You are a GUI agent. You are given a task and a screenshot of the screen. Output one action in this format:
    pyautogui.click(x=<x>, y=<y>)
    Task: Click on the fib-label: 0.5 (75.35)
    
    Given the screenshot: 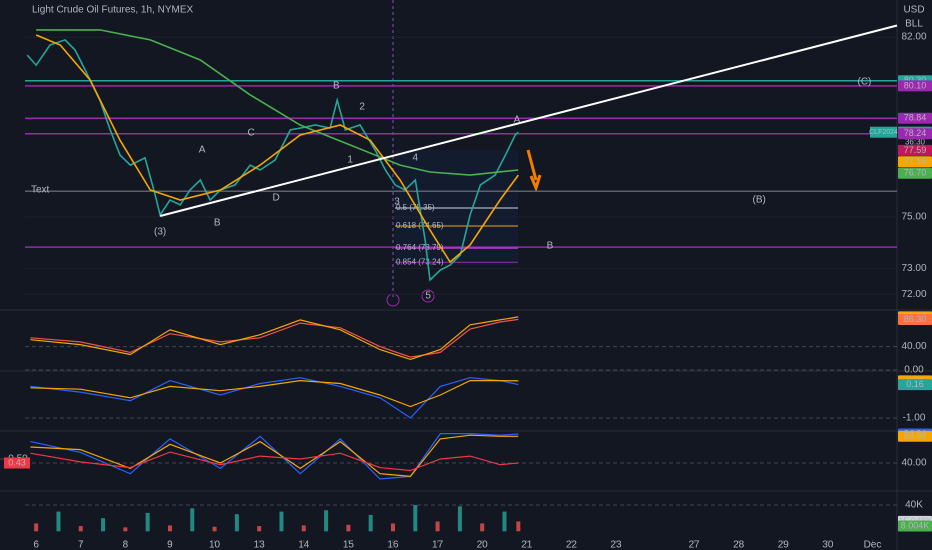 What is the action you would take?
    pyautogui.click(x=415, y=207)
    